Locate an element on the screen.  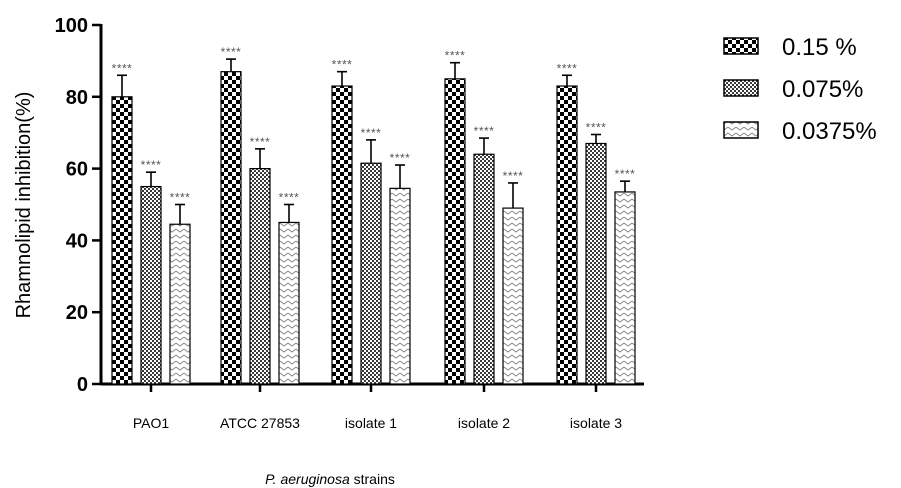
y-tick-label: 80 is located at coordinates (77, 98).